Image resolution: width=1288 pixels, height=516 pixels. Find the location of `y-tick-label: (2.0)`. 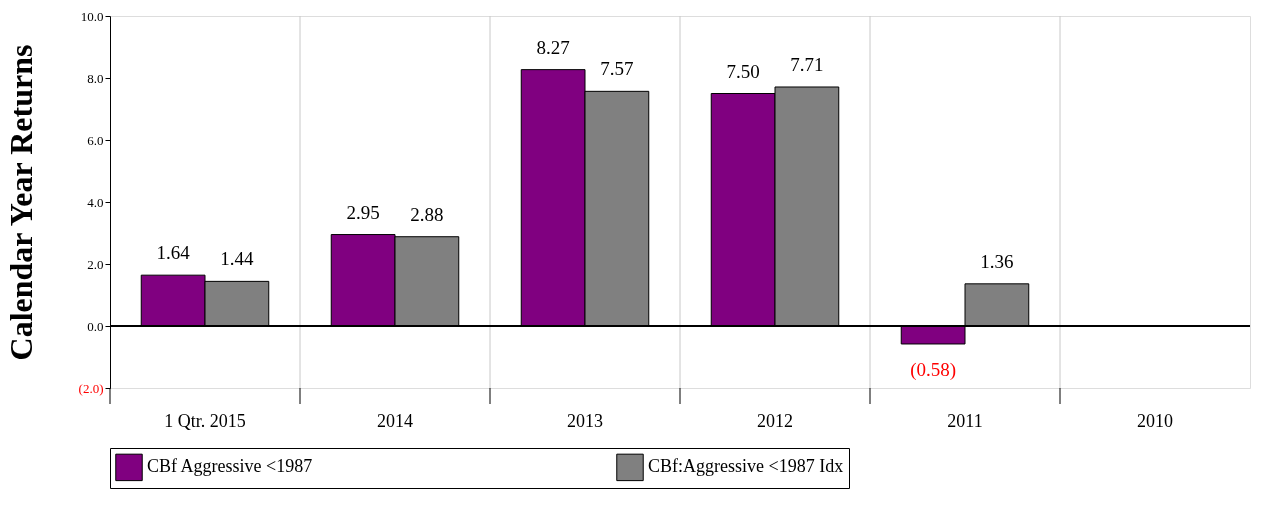

y-tick-label: (2.0) is located at coordinates (91, 388).